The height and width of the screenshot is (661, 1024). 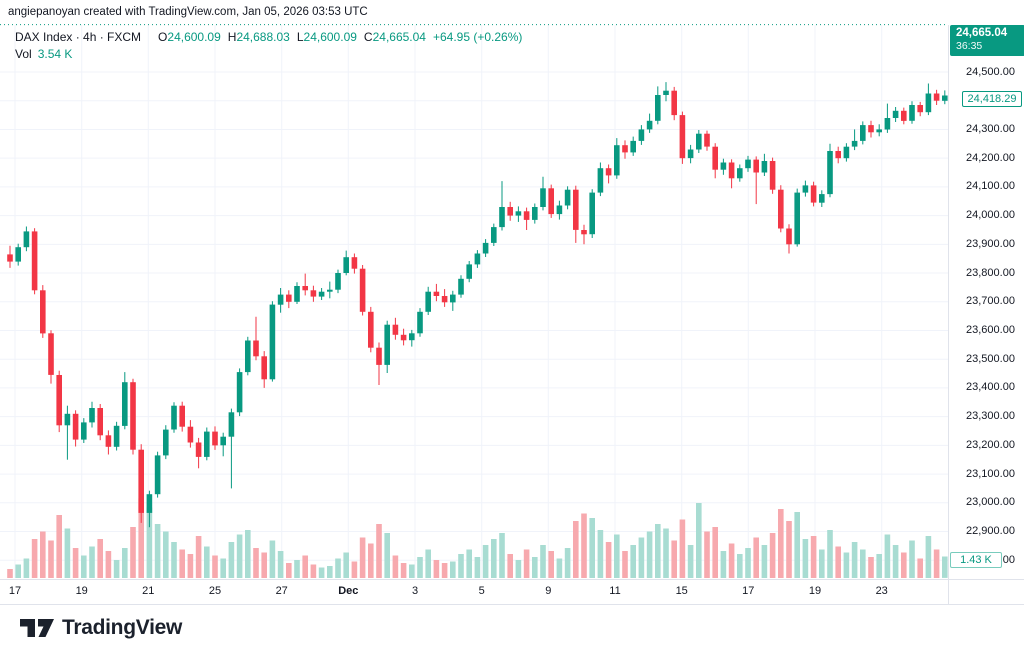 What do you see at coordinates (399, 37) in the screenshot?
I see `close-value: 24,665.04` at bounding box center [399, 37].